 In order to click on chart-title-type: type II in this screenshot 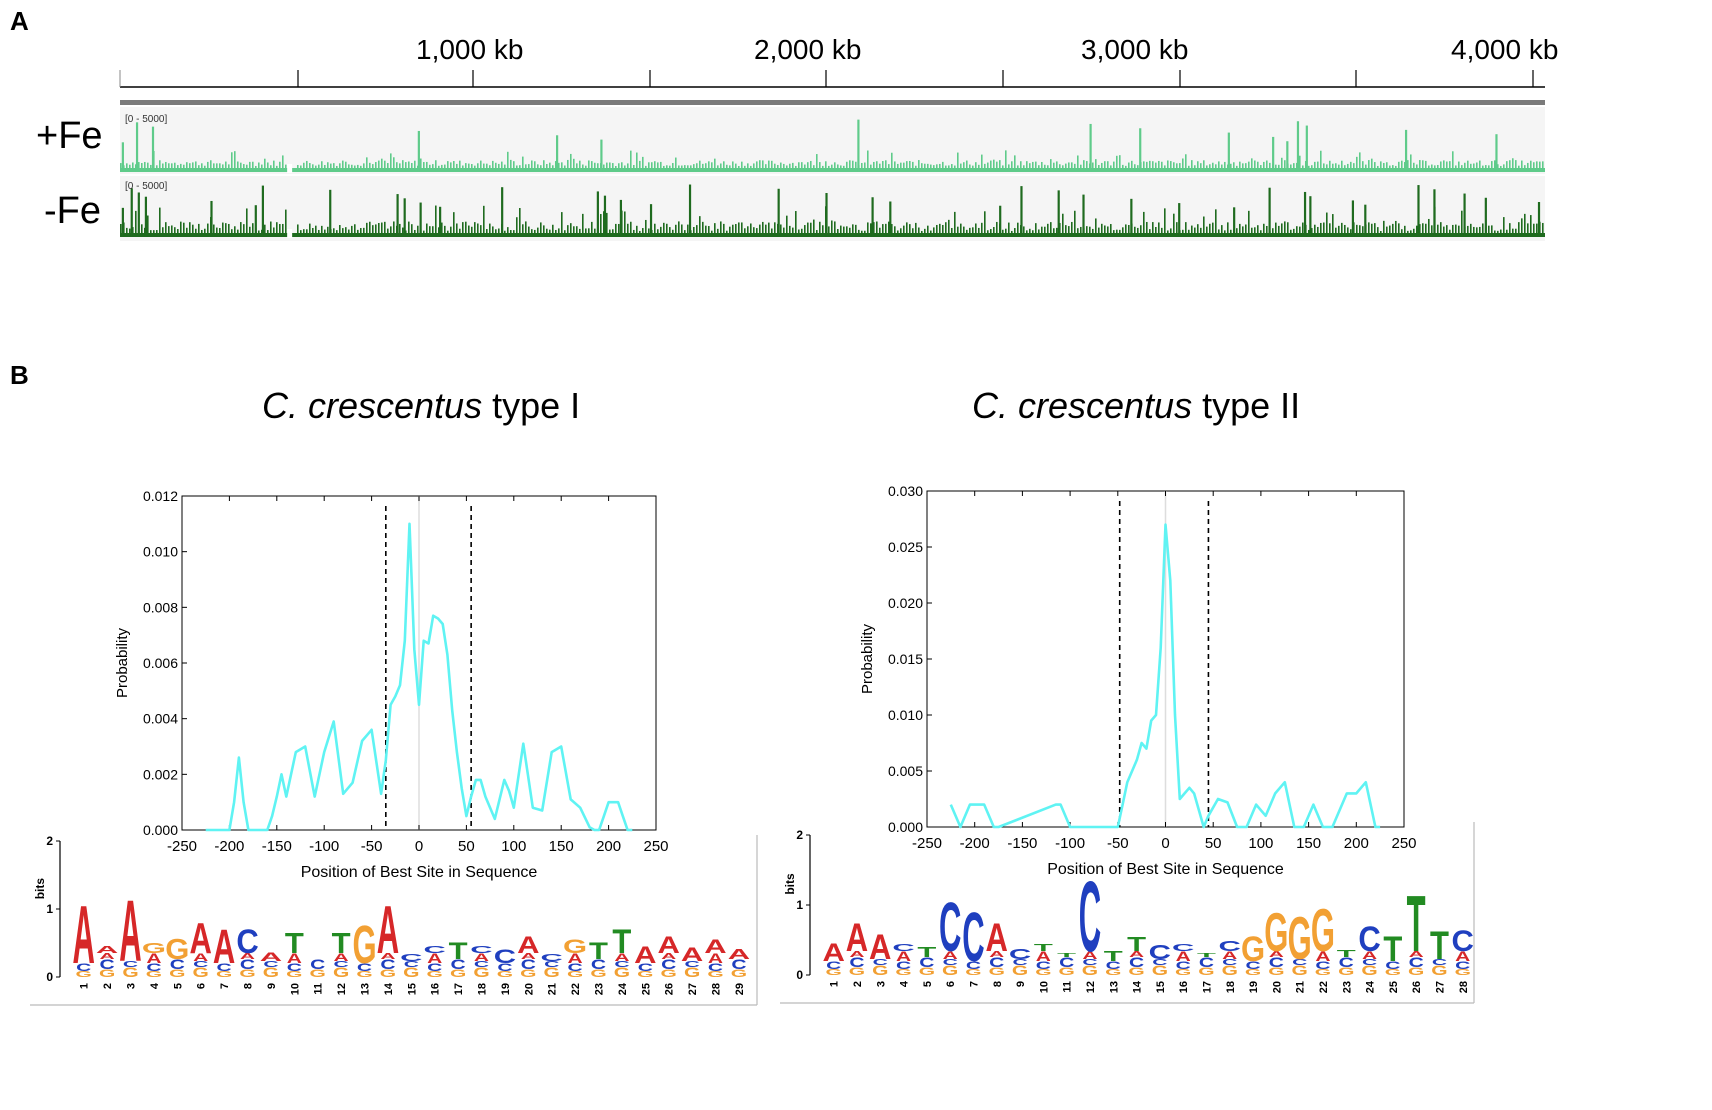, I will do `click(1246, 405)`.